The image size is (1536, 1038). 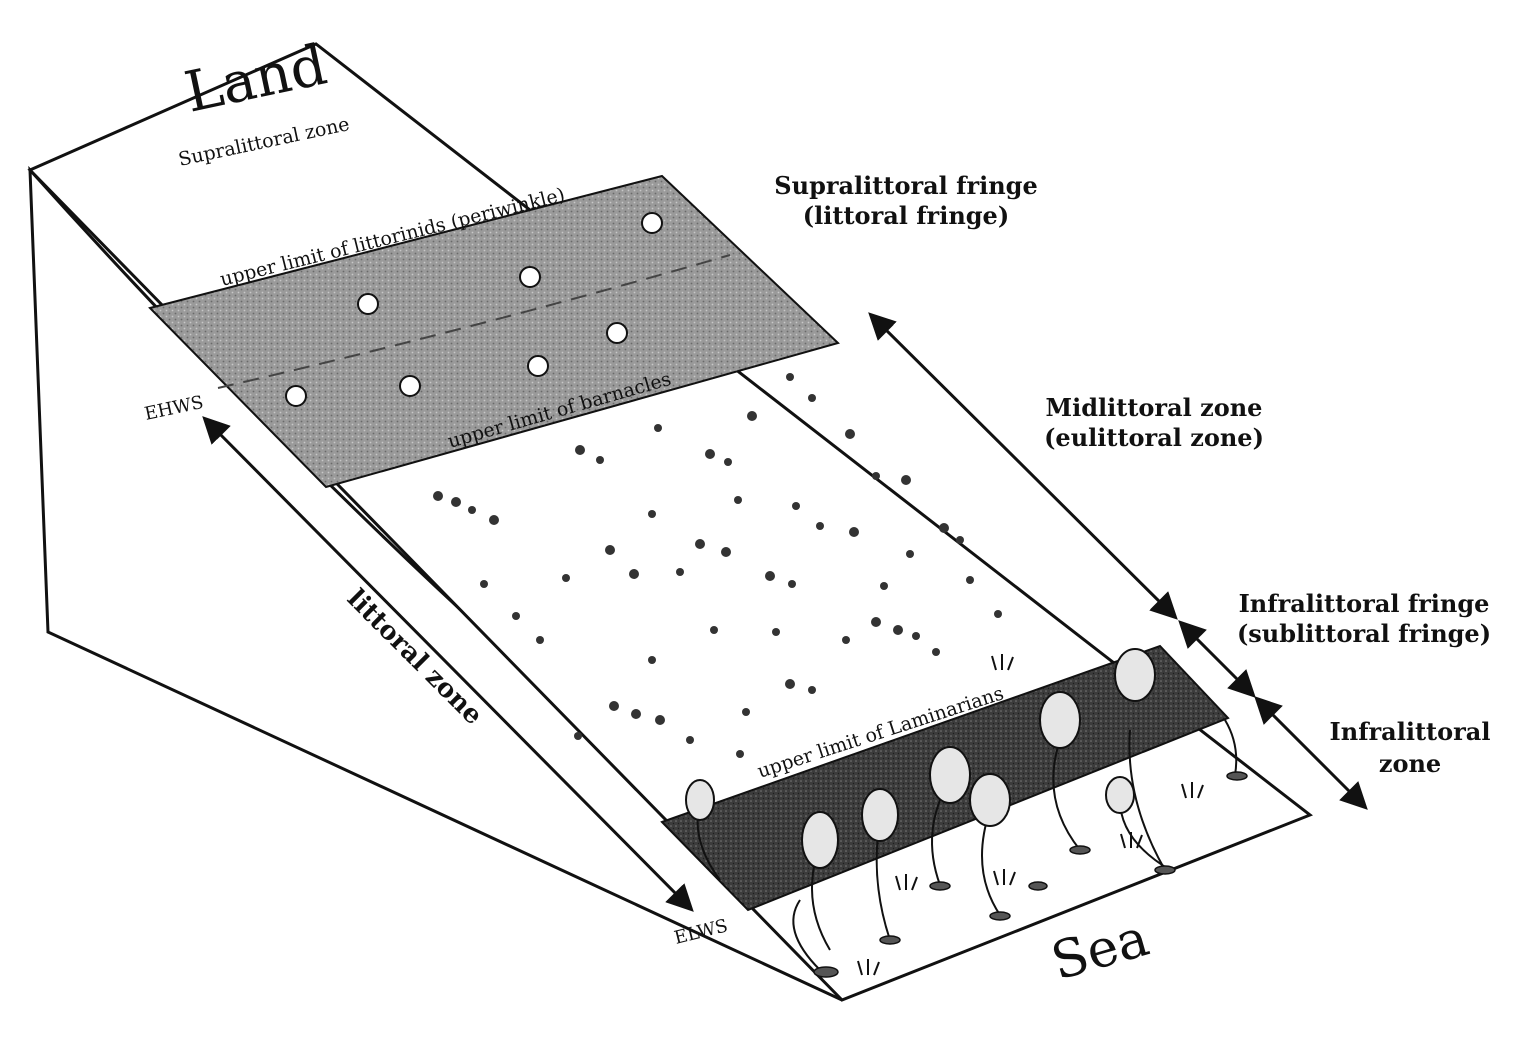 What do you see at coordinates (1154, 437) in the screenshot?
I see `eulittoral-zone-label: (eulittoral zone)` at bounding box center [1154, 437].